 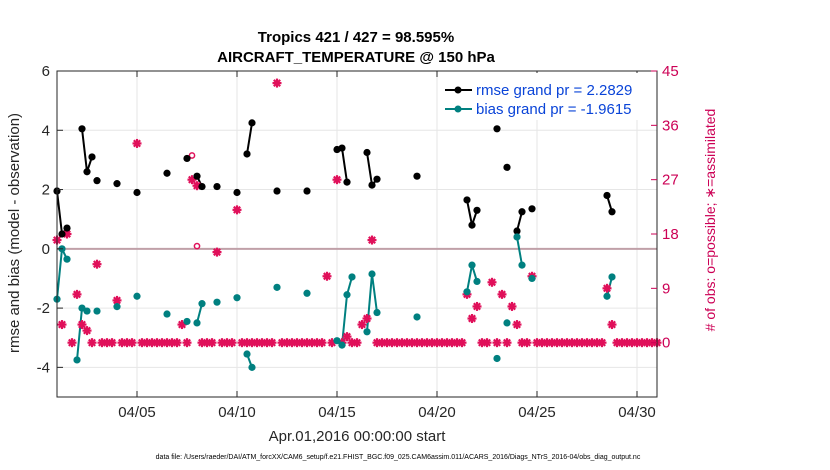 What do you see at coordinates (46, 130) in the screenshot?
I see `y-tick-label: 4` at bounding box center [46, 130].